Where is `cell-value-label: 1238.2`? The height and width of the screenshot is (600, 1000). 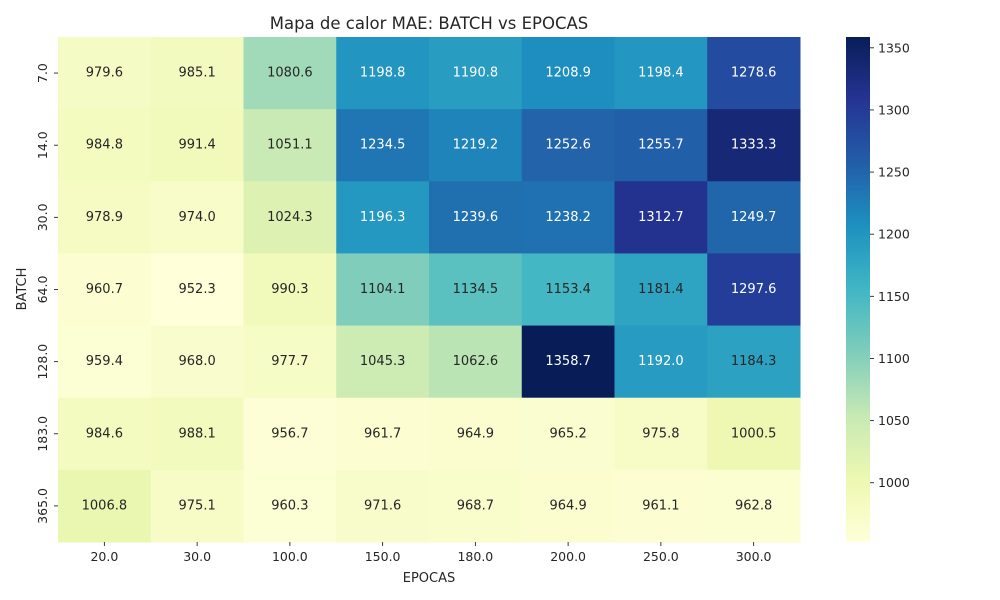 cell-value-label: 1238.2 is located at coordinates (568, 217).